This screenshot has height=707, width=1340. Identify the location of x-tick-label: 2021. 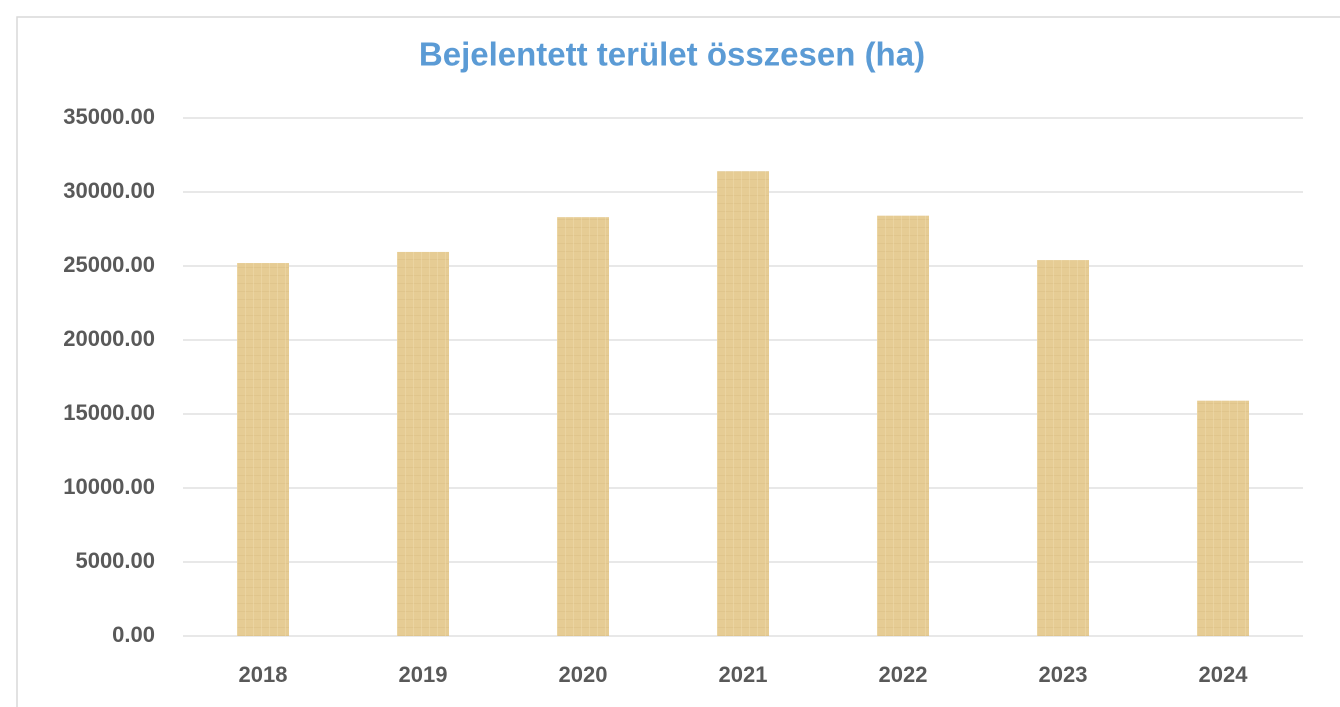
(743, 674).